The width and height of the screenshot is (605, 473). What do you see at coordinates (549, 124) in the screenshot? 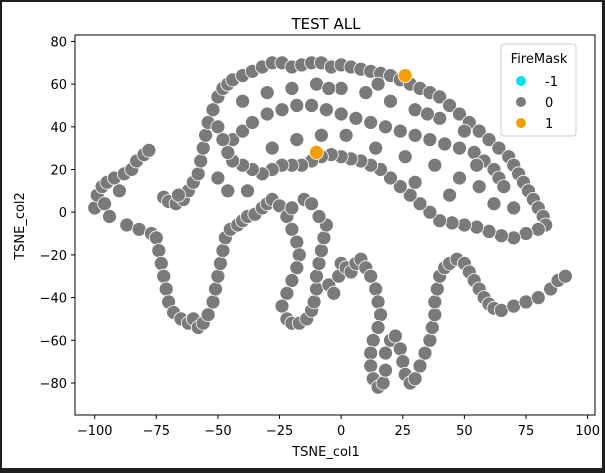
I see `legend-label-1: 1` at bounding box center [549, 124].